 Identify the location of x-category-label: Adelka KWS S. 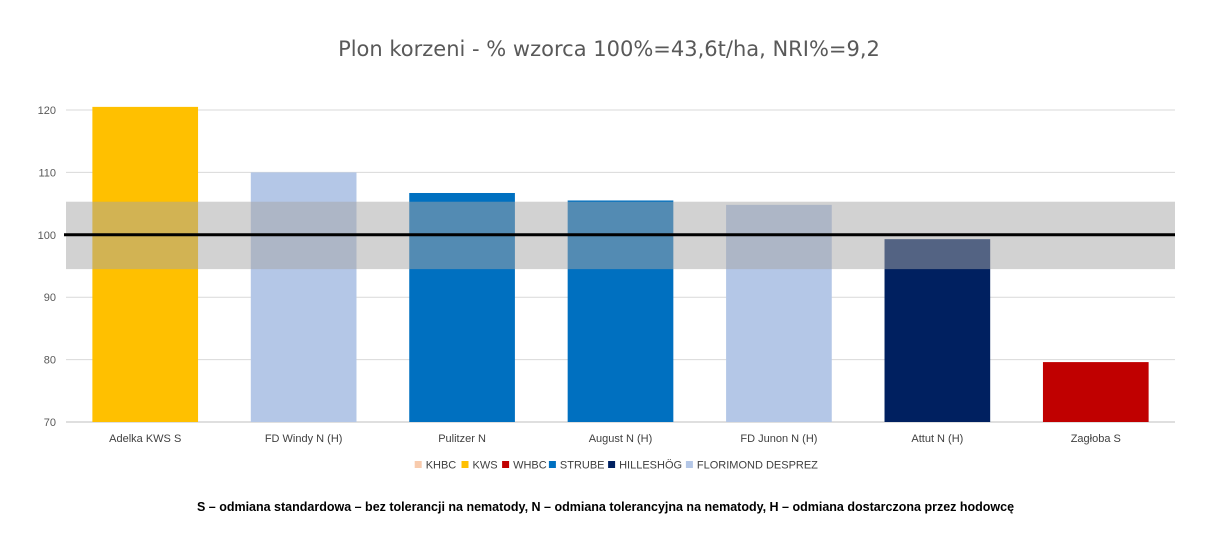
(145, 439).